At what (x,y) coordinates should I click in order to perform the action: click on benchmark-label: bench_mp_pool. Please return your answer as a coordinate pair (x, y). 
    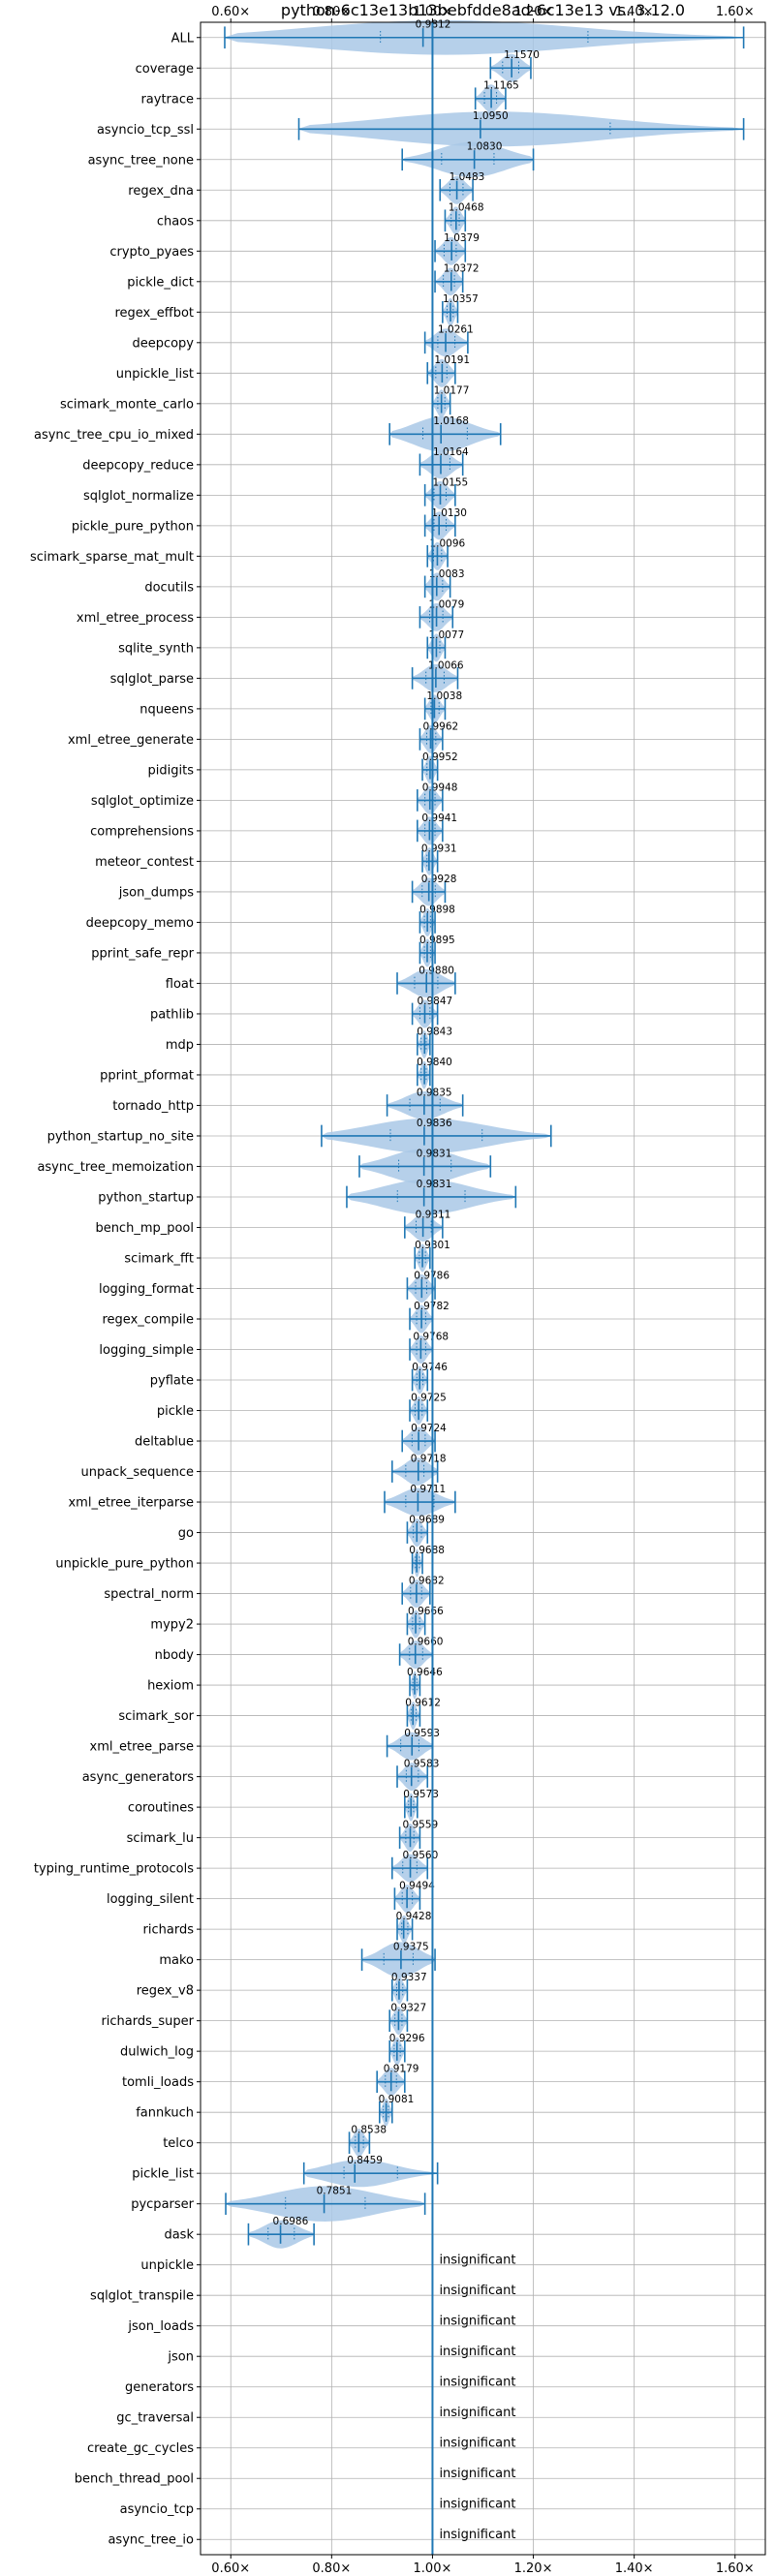
    Looking at the image, I should click on (144, 1228).